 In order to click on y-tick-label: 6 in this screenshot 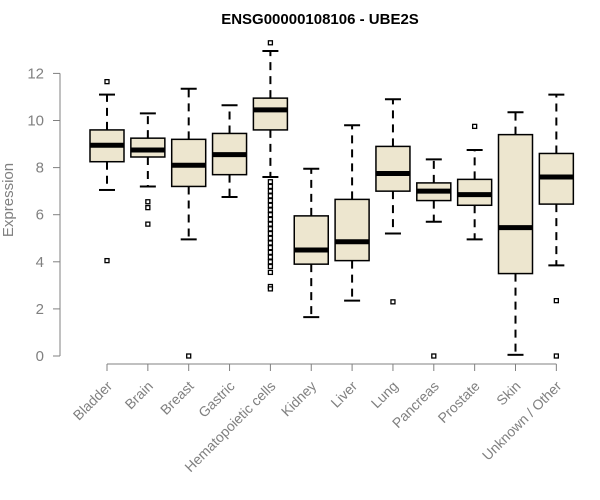, I will do `click(40, 215)`.